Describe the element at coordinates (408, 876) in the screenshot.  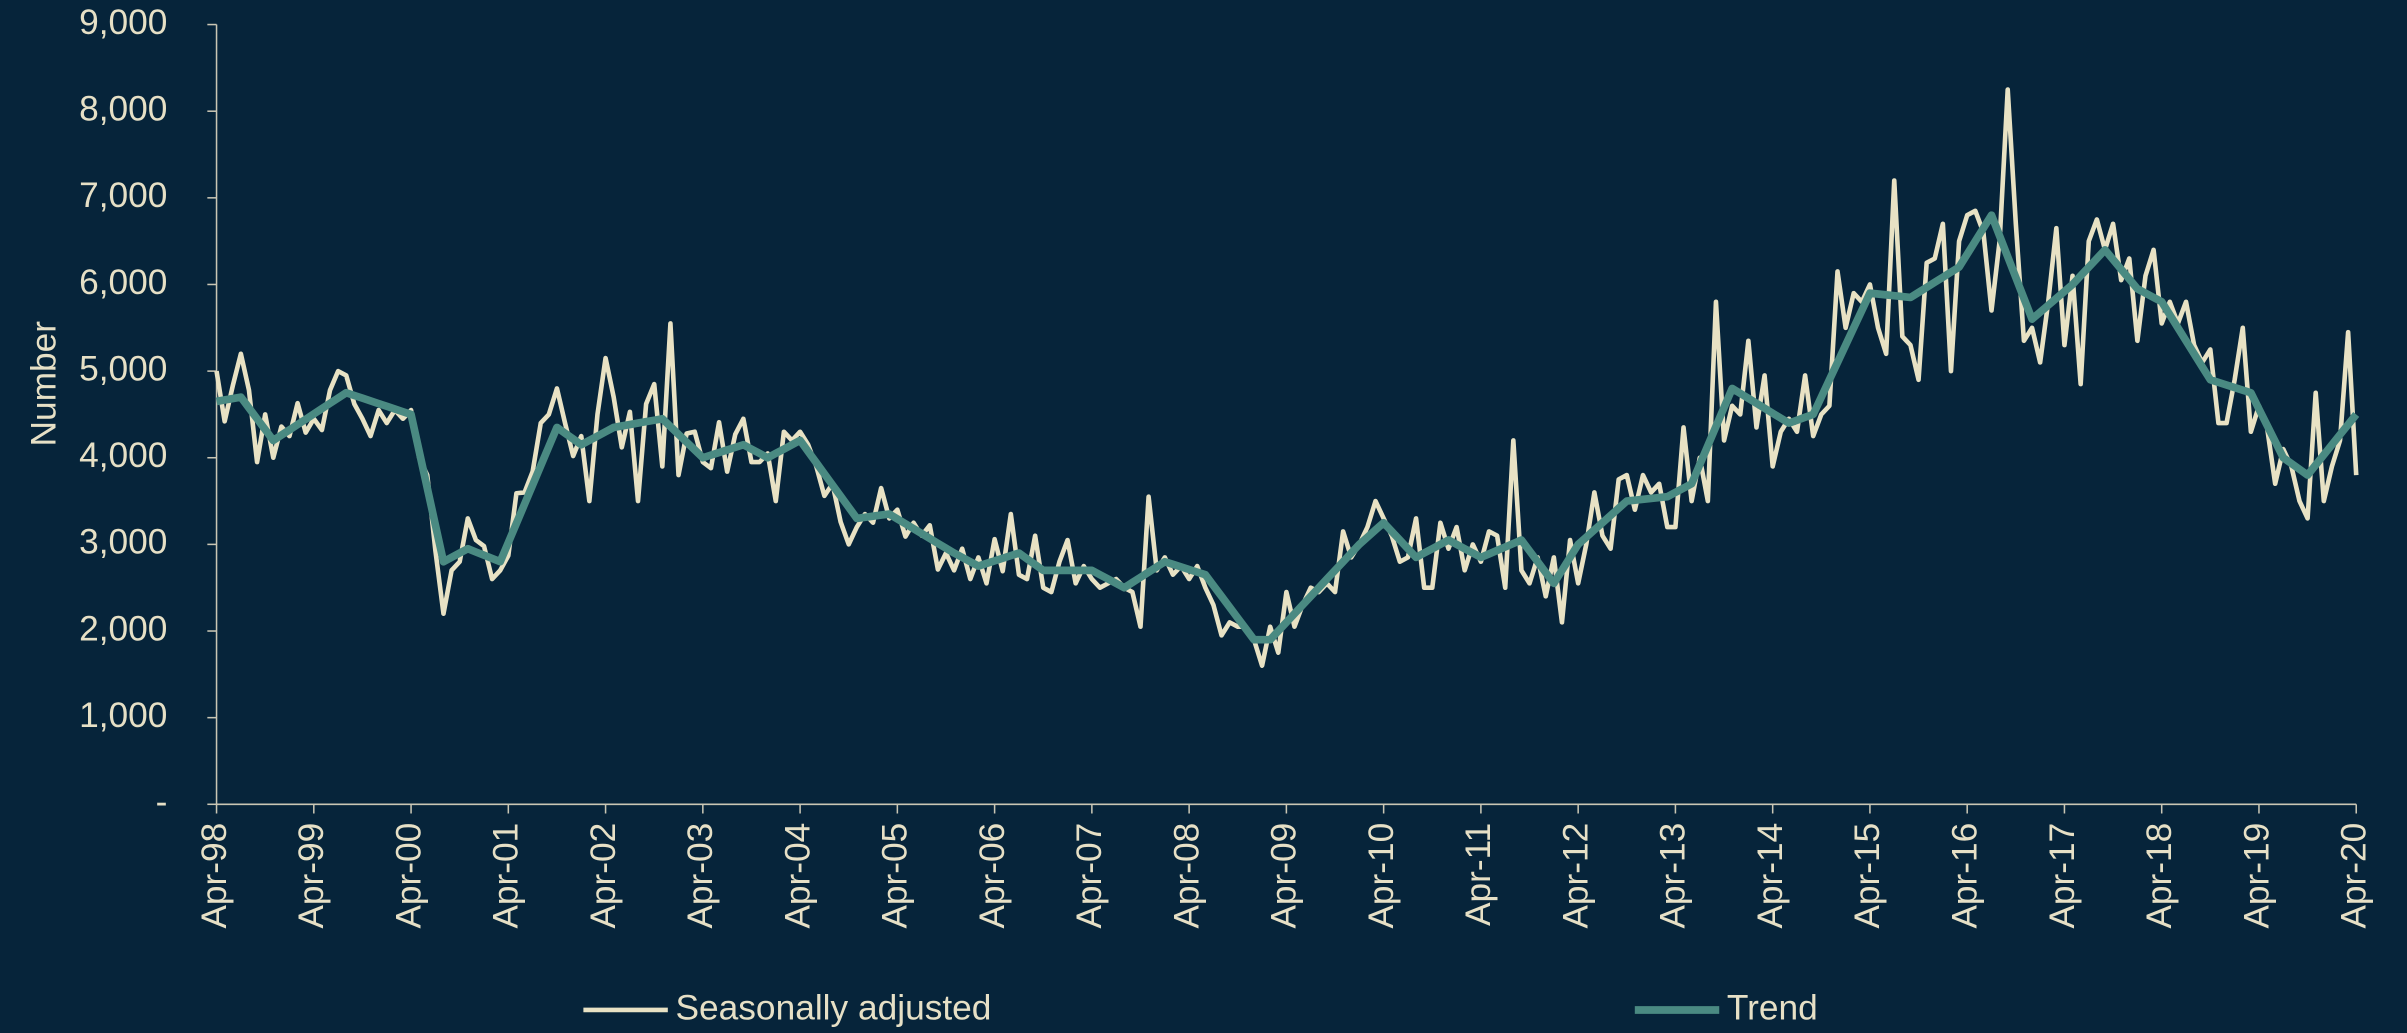
I see `x-tick-label: Apr-00` at that location.